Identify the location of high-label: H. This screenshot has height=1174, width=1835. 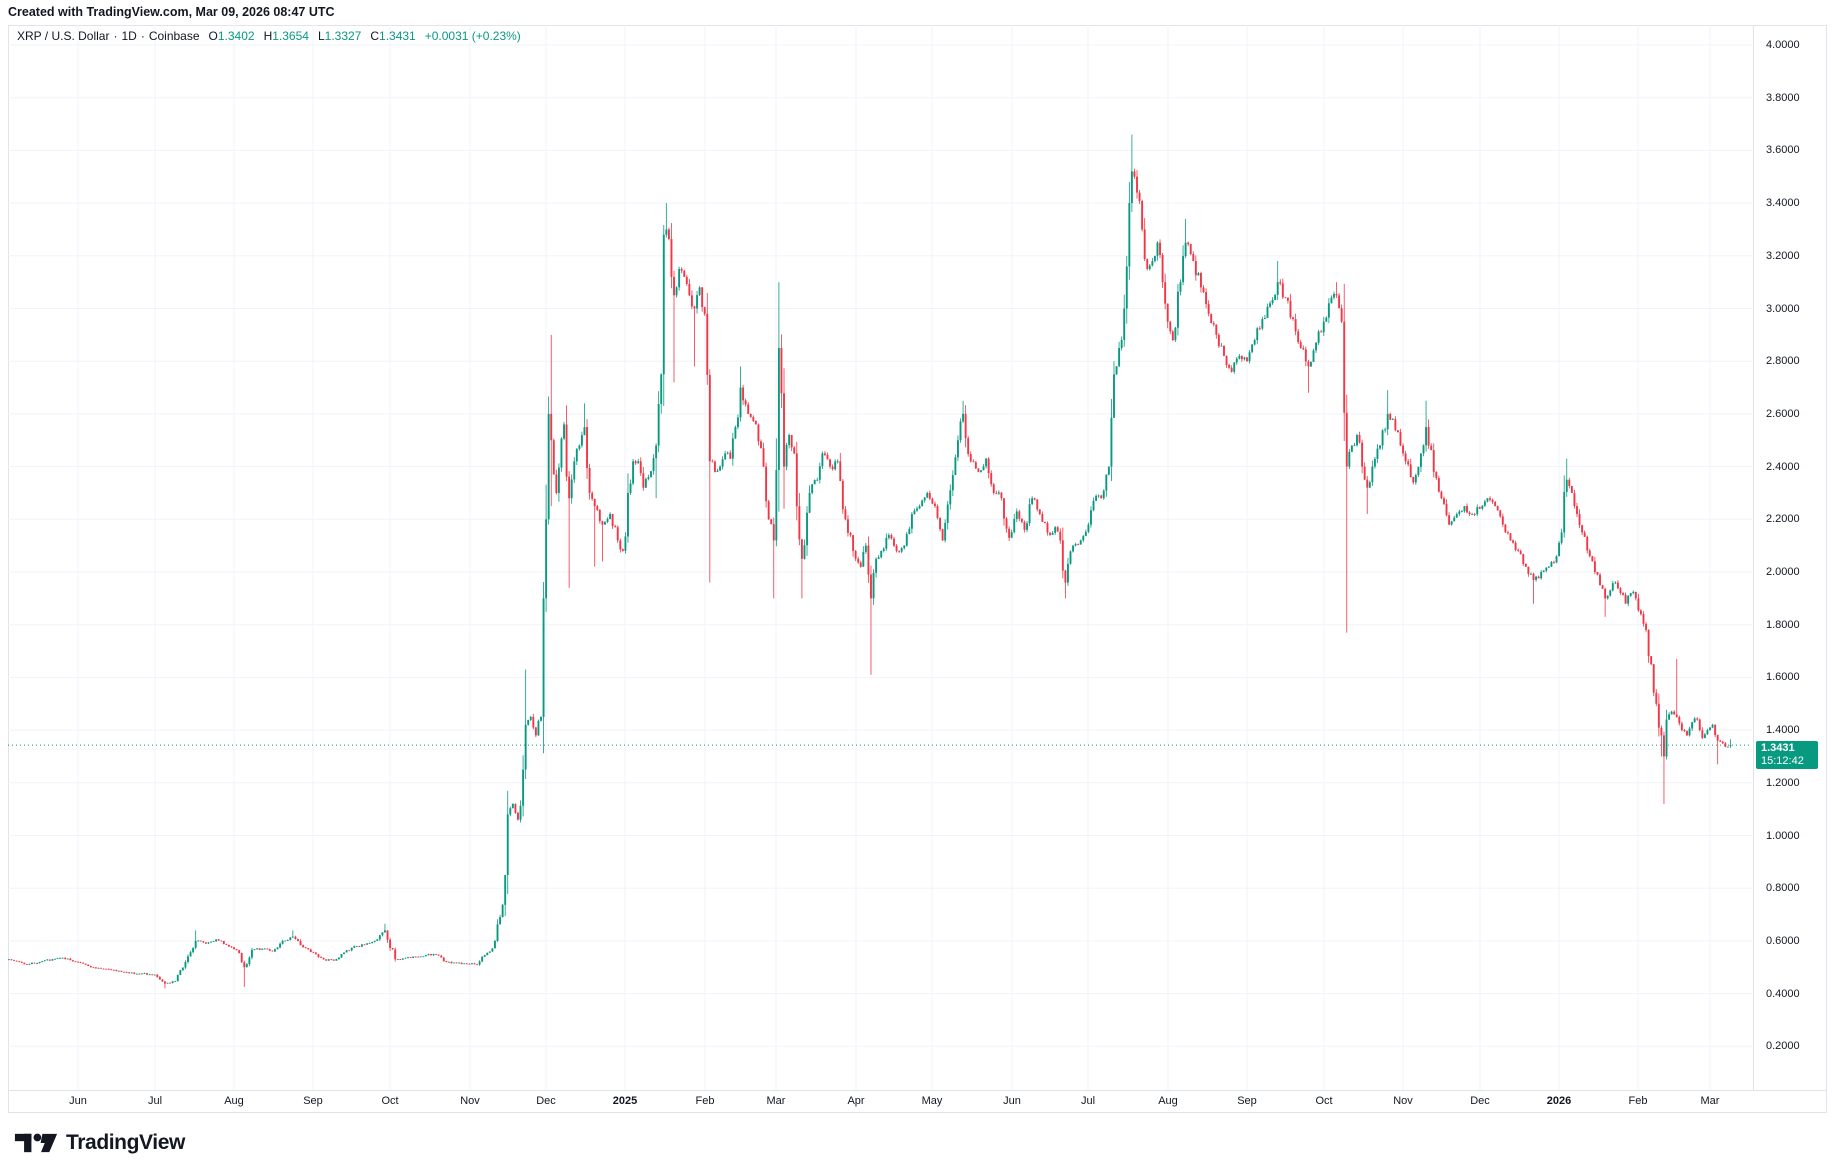
(268, 36).